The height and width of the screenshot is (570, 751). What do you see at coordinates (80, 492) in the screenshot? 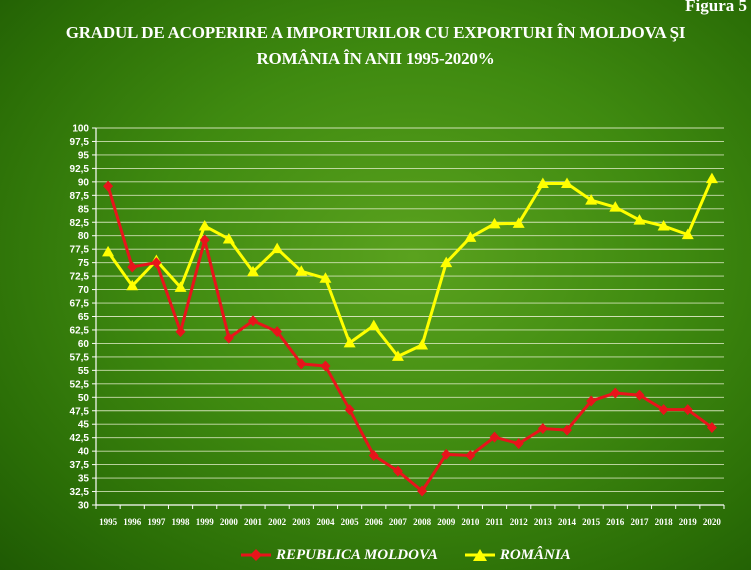
I see `y-tick-label: 32,5` at bounding box center [80, 492].